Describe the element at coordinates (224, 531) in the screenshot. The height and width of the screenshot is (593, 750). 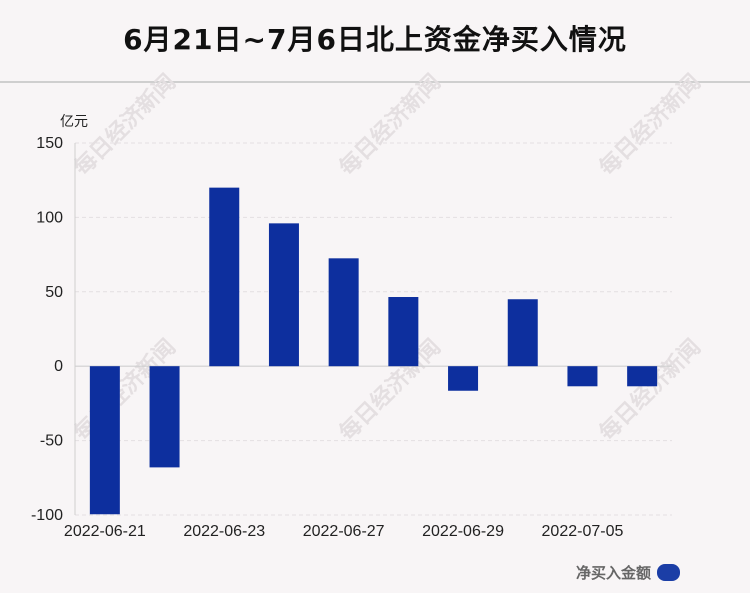
I see `x-tick-label: 2022-06-23` at that location.